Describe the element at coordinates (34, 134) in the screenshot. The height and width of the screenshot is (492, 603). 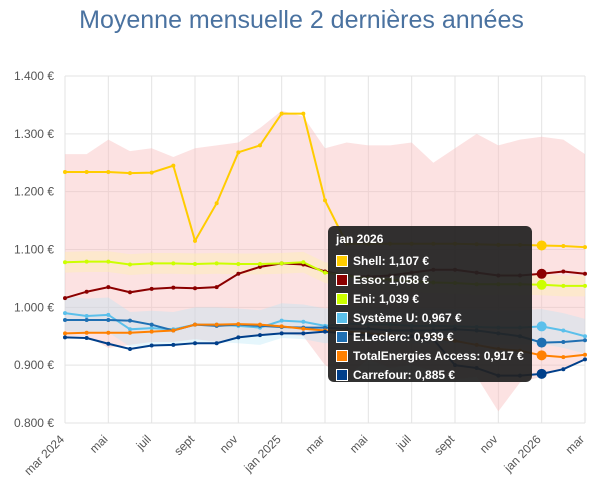
I see `y-tick-label: 1.300 €` at that location.